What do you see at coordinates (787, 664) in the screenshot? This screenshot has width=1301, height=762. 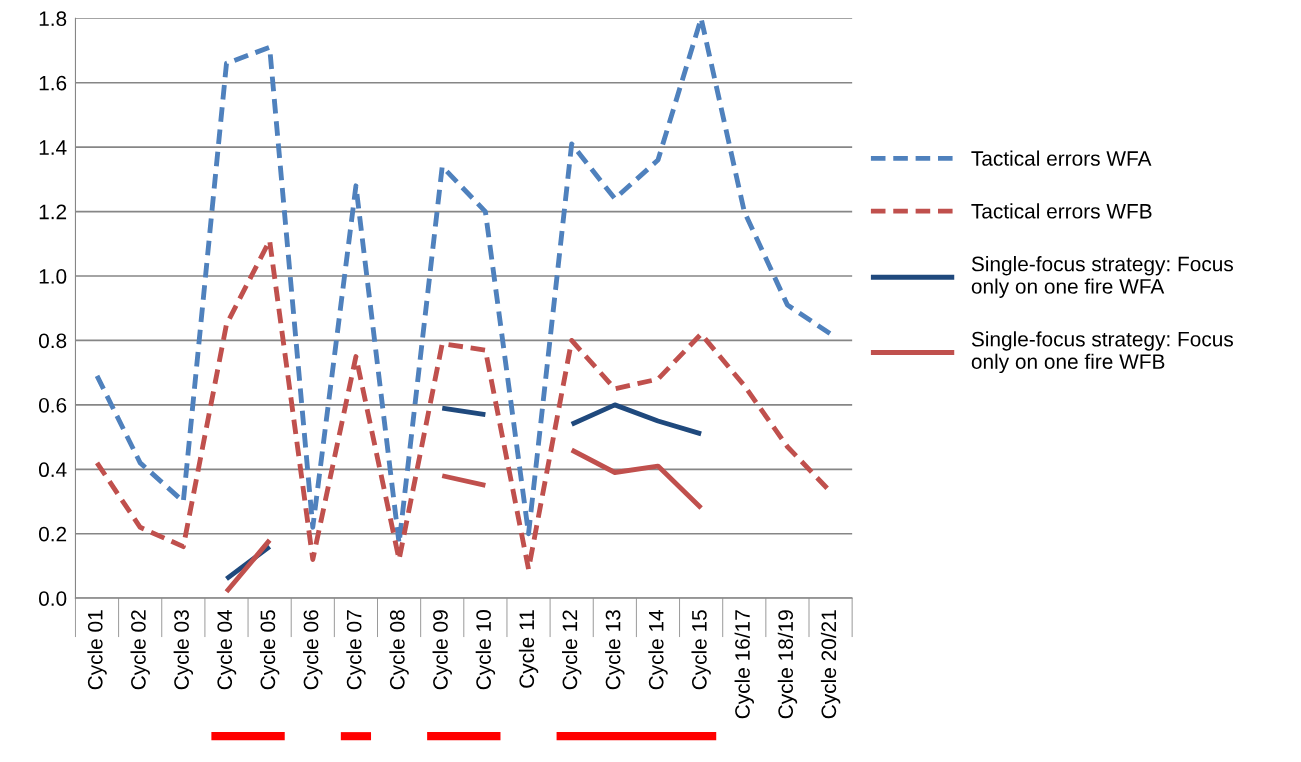 I see `x-tick-label: Cycle 18/19` at bounding box center [787, 664].